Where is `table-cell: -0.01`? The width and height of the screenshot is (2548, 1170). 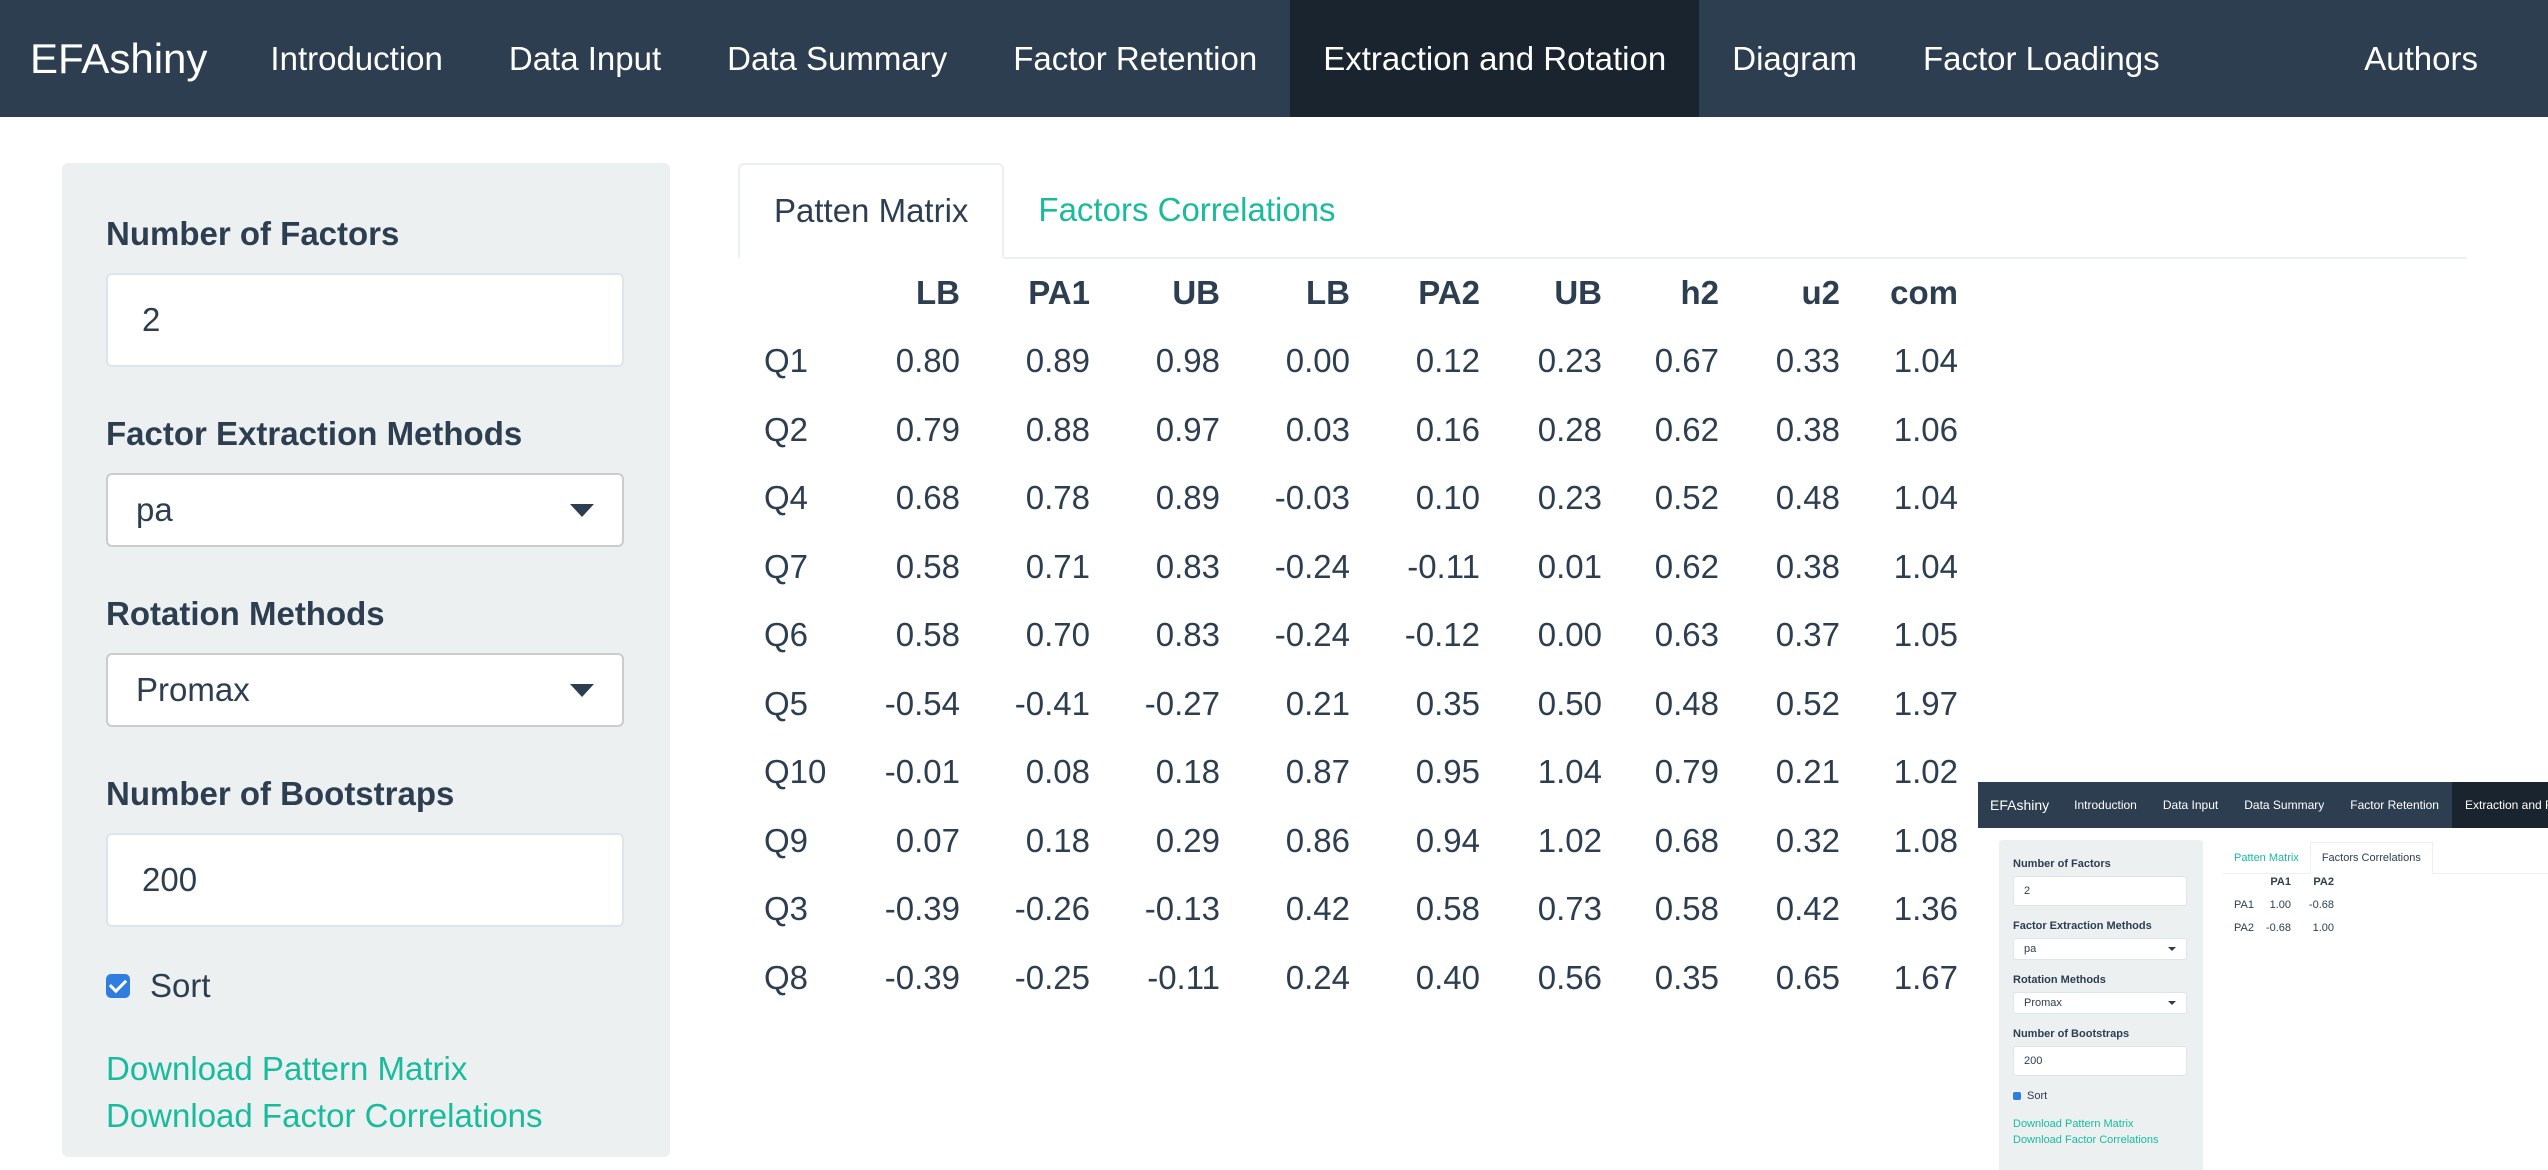
table-cell: -0.01 is located at coordinates (922, 771).